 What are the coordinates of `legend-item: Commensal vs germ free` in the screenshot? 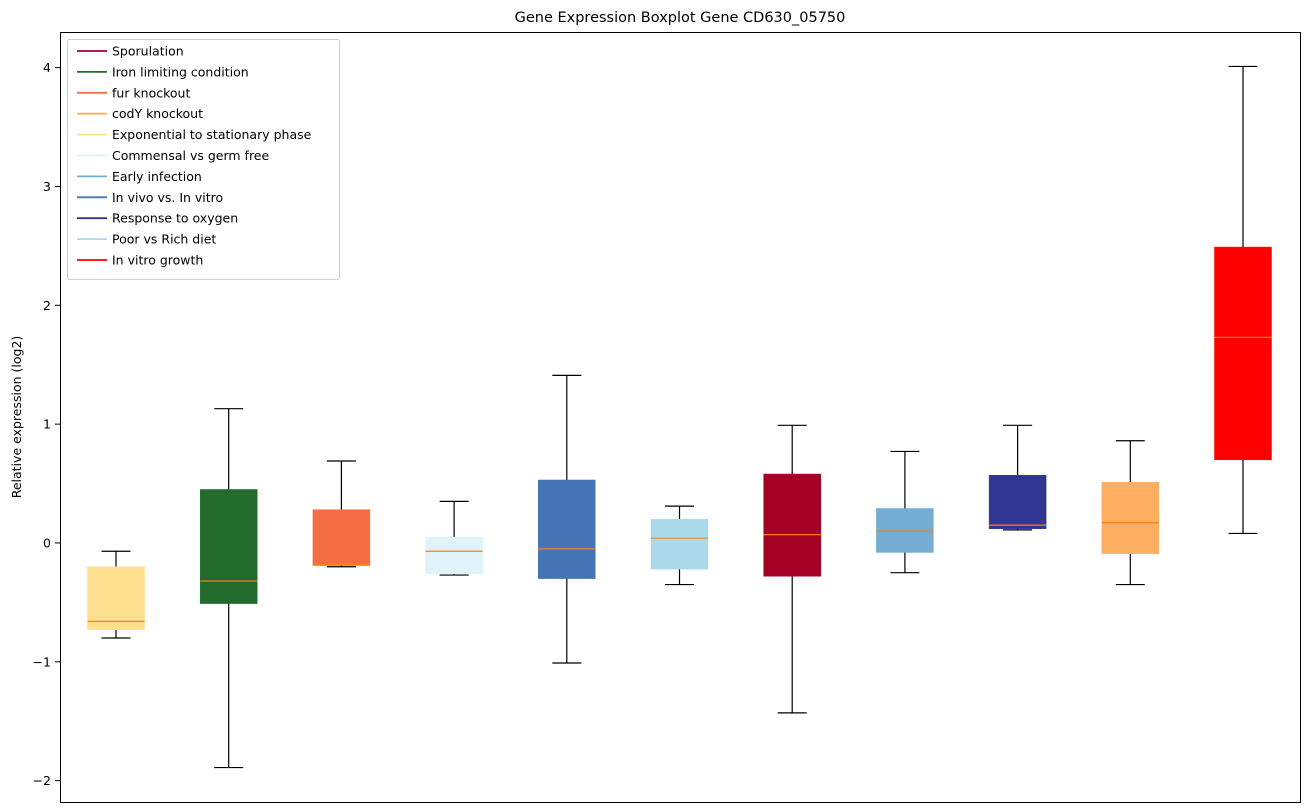 It's located at (173, 155).